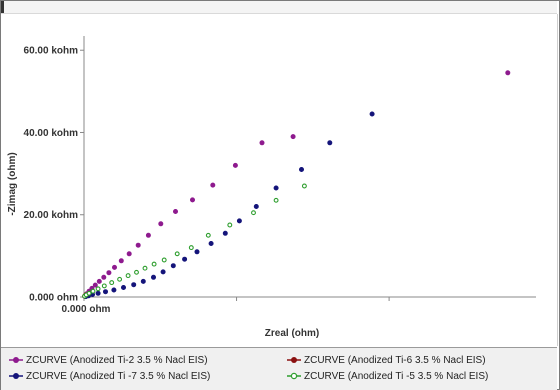 The height and width of the screenshot is (390, 560). What do you see at coordinates (395, 360) in the screenshot?
I see `legend-label: ZCURVE (Anodized Ti-6 3.5 % Nacl EIS)` at bounding box center [395, 360].